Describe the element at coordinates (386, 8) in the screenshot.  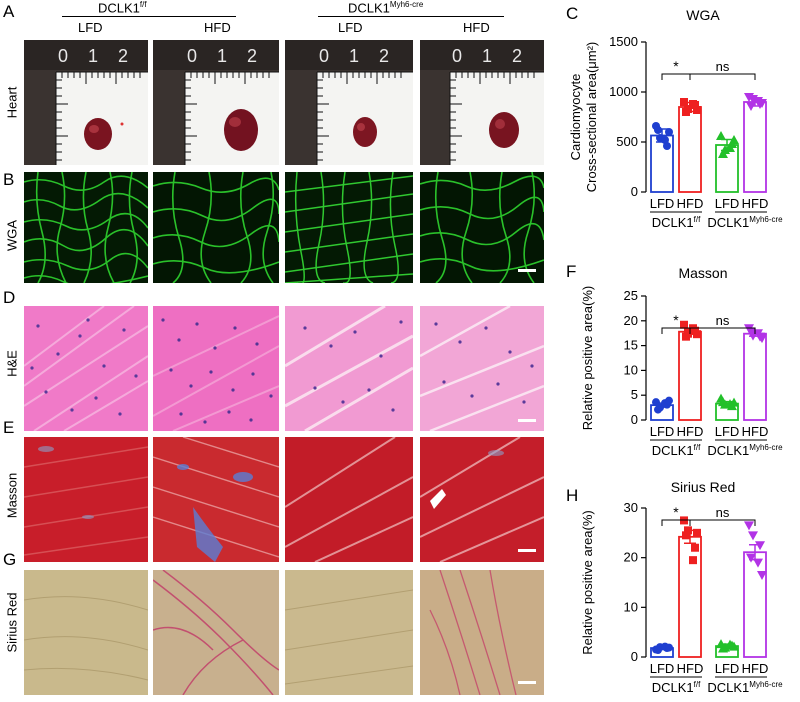
I see `group-header-knockout: DCLK1Myh6-cre` at that location.